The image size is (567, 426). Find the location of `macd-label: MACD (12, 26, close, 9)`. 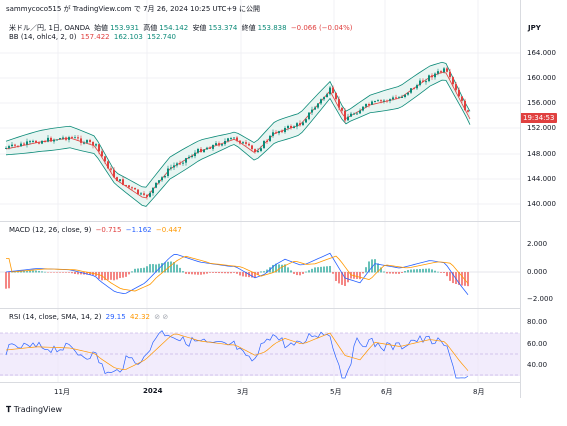

macd-label: MACD (12, 26, close, 9) is located at coordinates (50, 230).